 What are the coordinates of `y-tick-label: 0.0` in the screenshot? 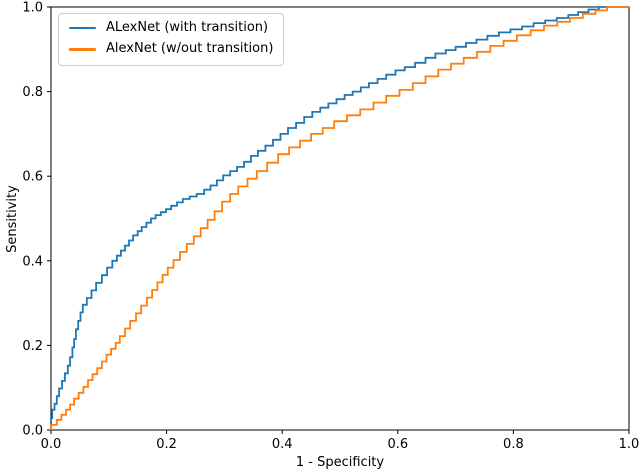 It's located at (32, 431).